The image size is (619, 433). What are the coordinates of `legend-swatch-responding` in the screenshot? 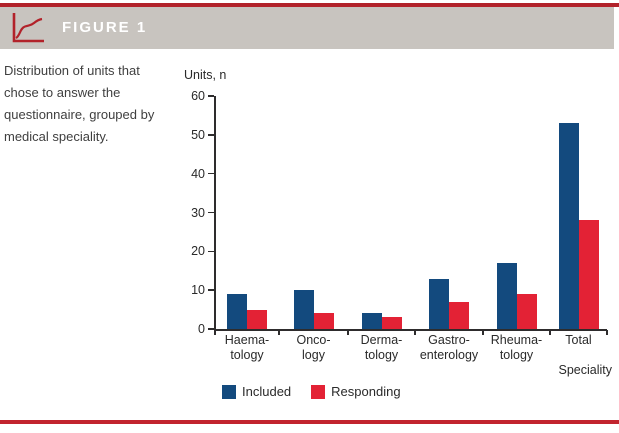 It's located at (318, 391).